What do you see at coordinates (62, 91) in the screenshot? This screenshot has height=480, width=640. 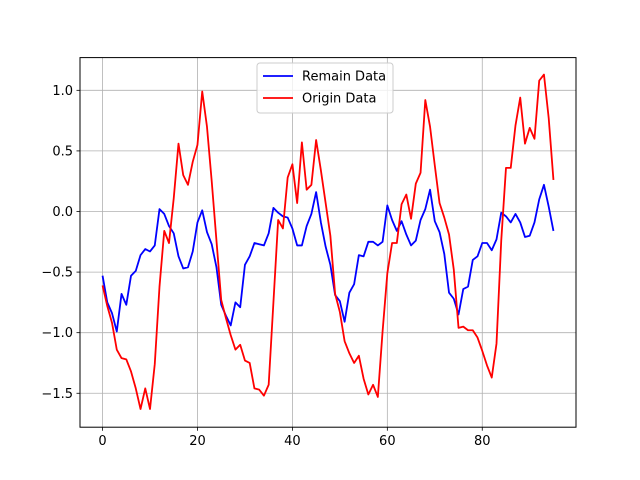 I see `y-tick-label: 1.0` at bounding box center [62, 91].